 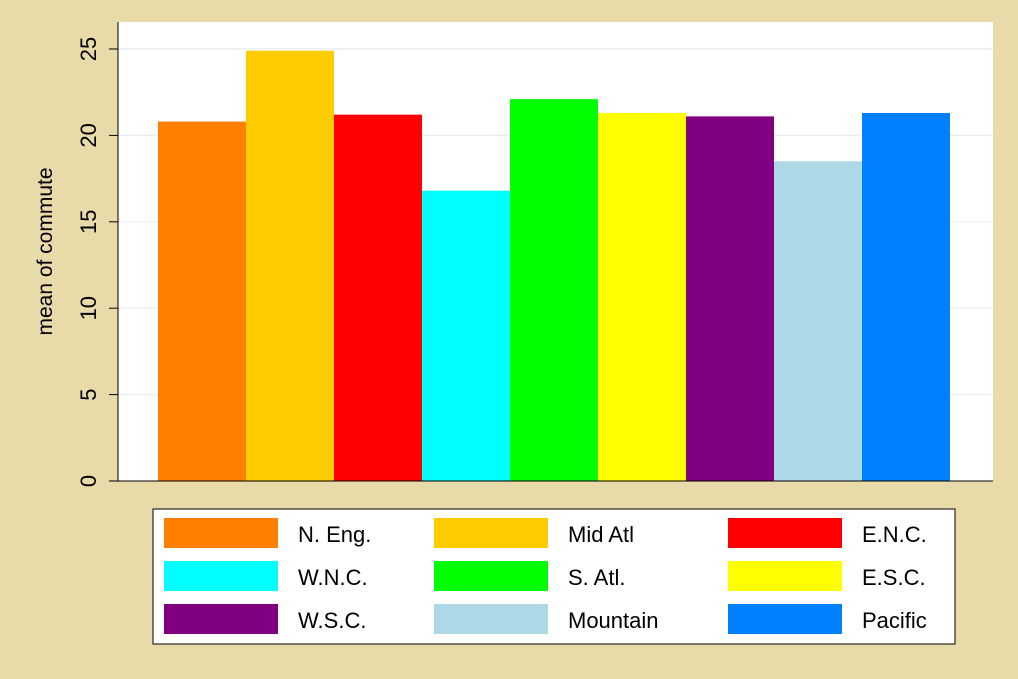 I want to click on legend-swatch-e-s-c, so click(x=785, y=576).